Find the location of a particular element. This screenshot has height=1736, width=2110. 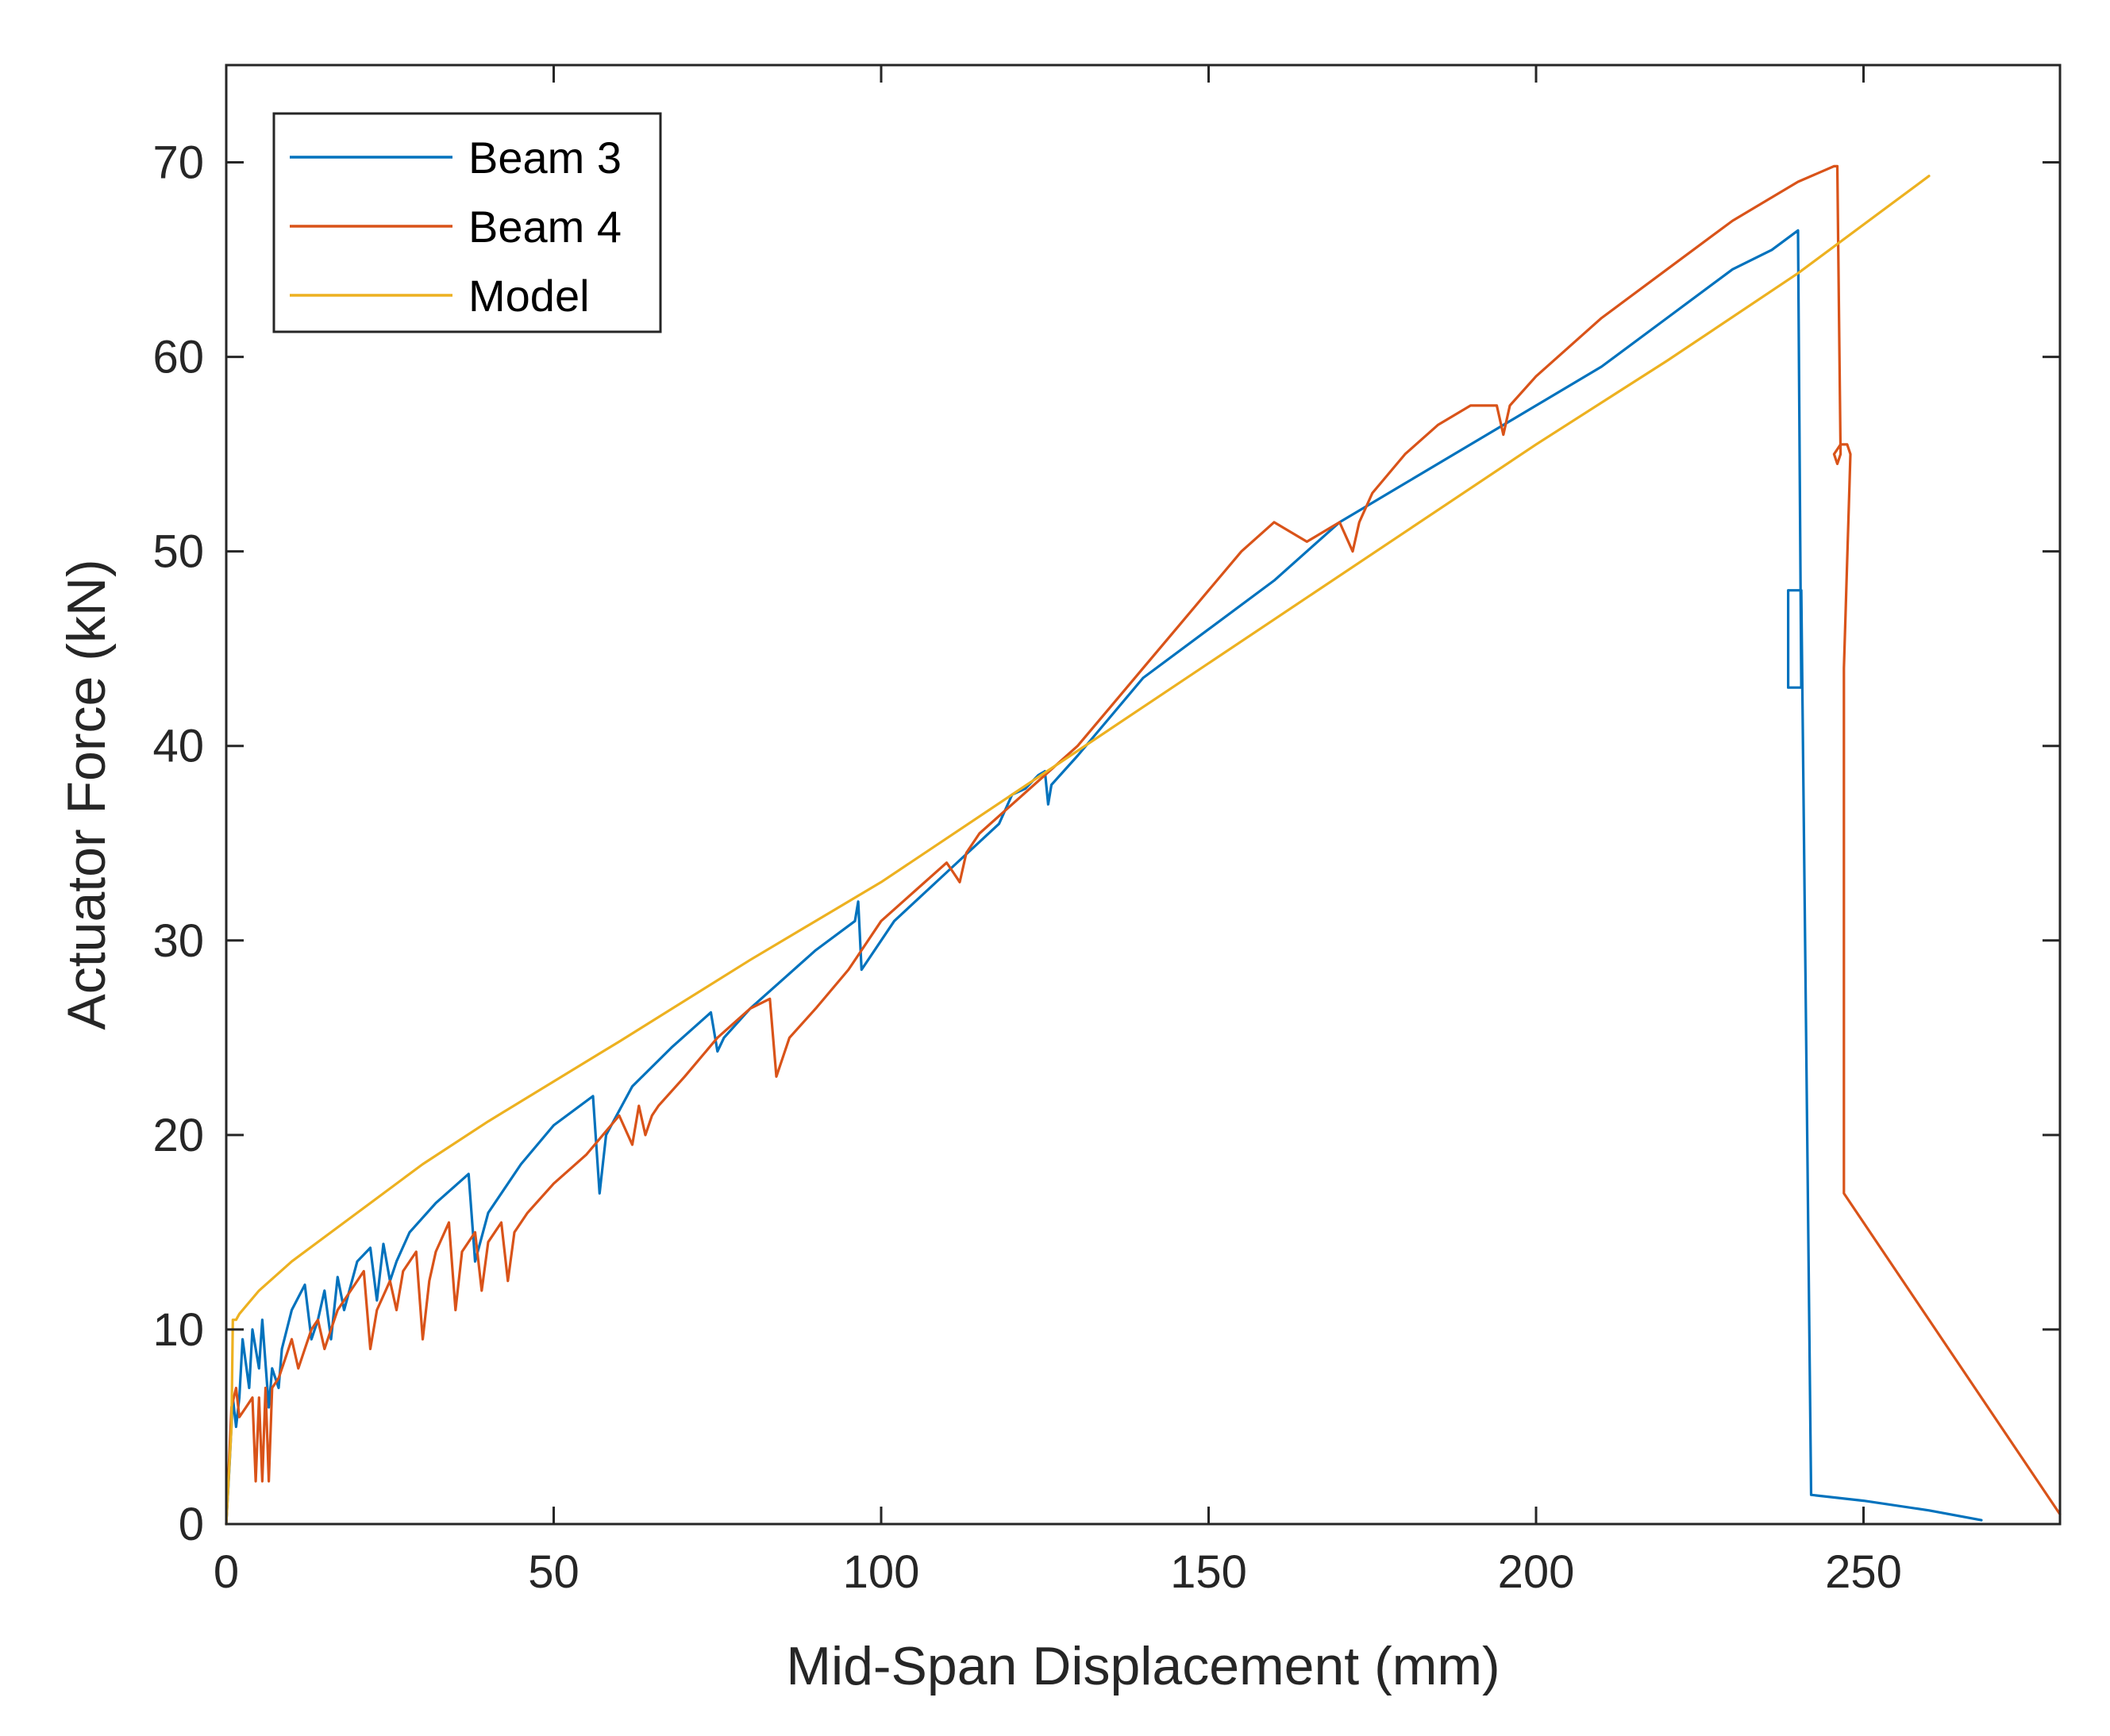

x-tick-label: 200 is located at coordinates (1536, 1572).